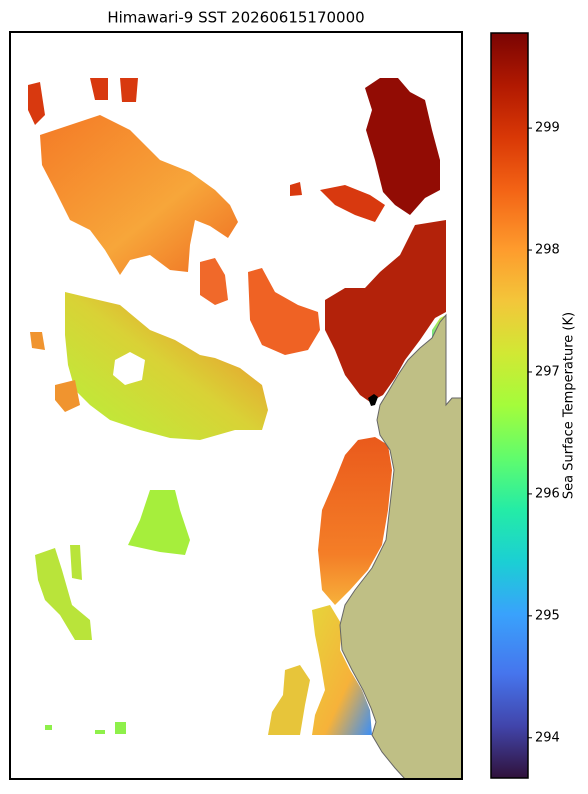 The image size is (588, 794). Describe the element at coordinates (569, 405) in the screenshot. I see `colorbar-label: Sea Surface Temperature (K)` at that location.